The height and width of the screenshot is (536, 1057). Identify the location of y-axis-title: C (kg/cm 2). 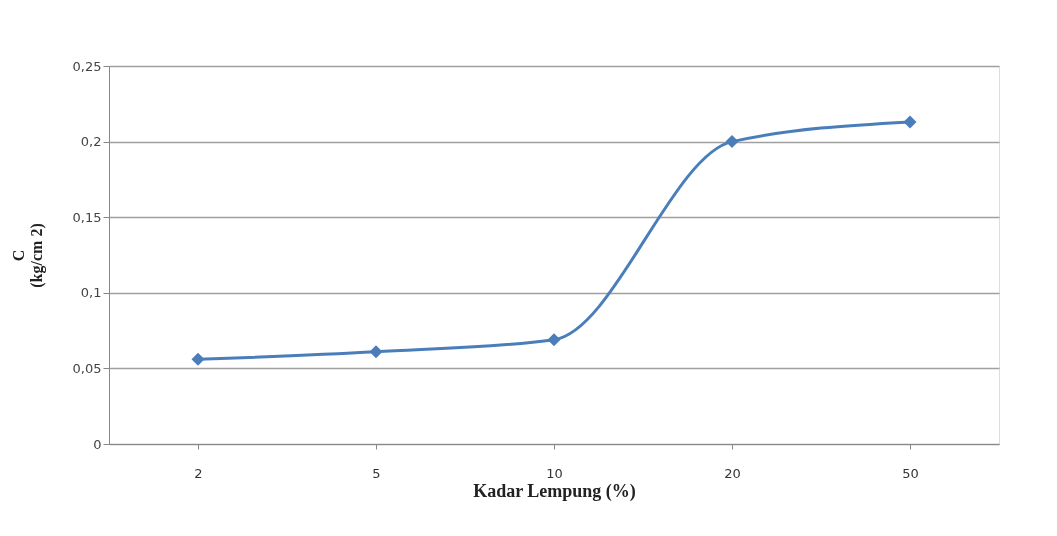
(27, 255).